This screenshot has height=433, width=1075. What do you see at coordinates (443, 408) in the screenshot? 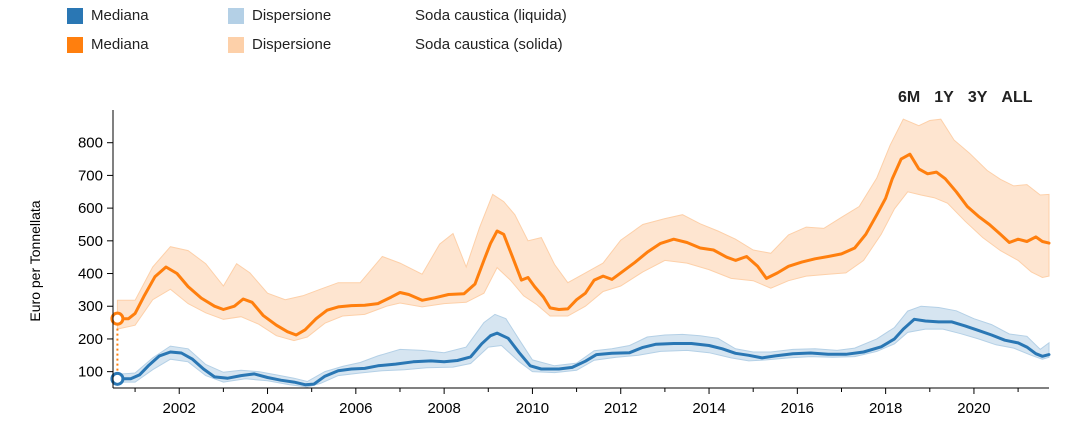
I see `x-tick-label-2008: 2008` at bounding box center [443, 408].